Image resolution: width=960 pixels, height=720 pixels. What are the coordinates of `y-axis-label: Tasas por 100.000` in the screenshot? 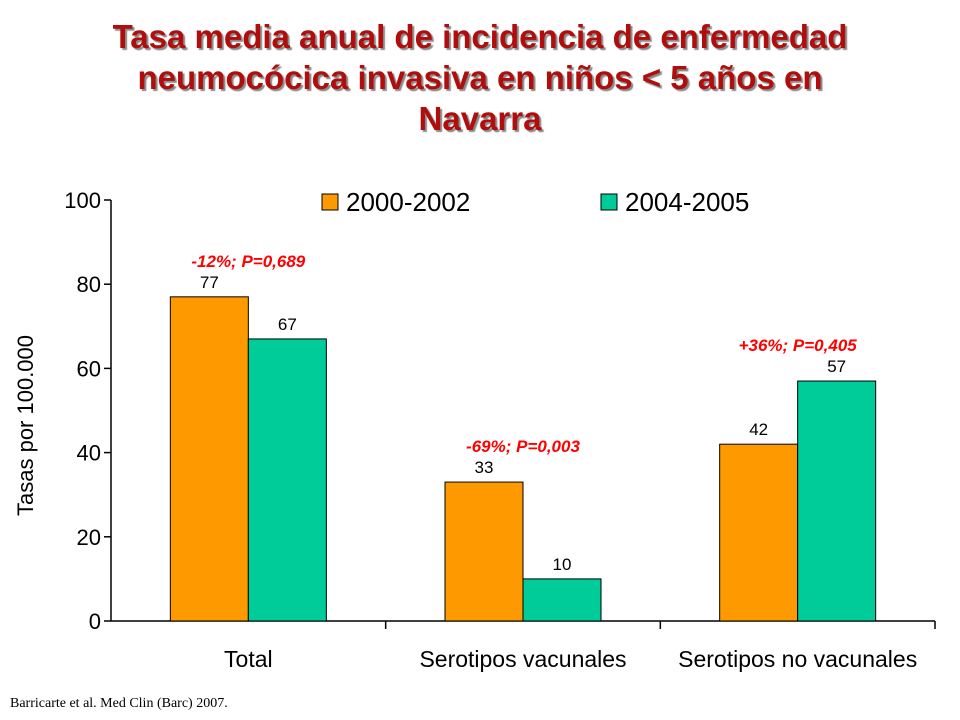 It's located at (25, 425).